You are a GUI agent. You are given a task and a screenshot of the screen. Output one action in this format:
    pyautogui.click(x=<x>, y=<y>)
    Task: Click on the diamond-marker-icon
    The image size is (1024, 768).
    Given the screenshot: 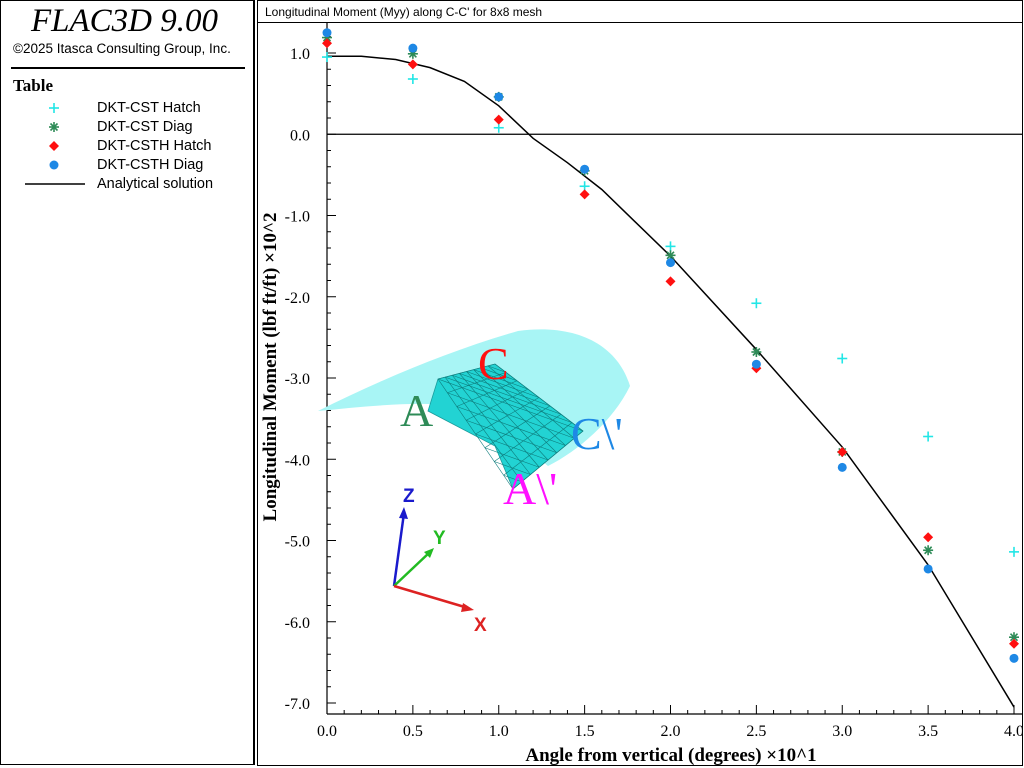 What is the action you would take?
    pyautogui.click(x=54, y=146)
    